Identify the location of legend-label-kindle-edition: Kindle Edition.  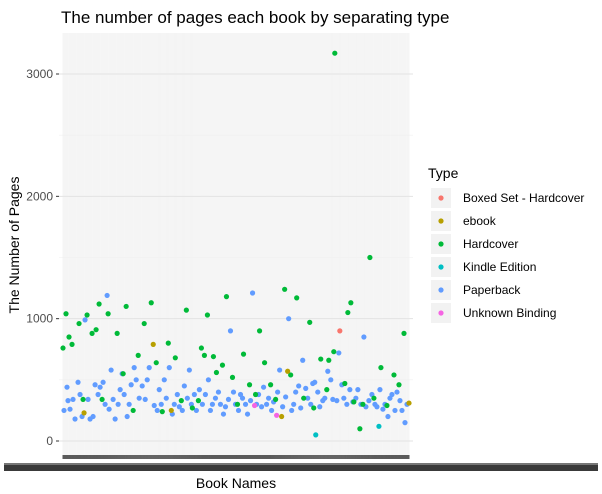
(499, 267).